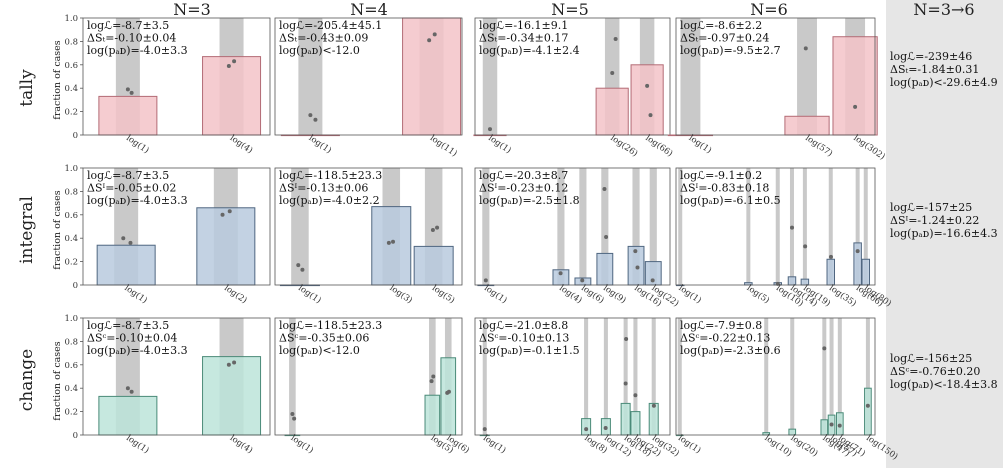  Describe the element at coordinates (523, 25) in the screenshot. I see `stat-line: logℒ=-16.1±9.1` at that location.